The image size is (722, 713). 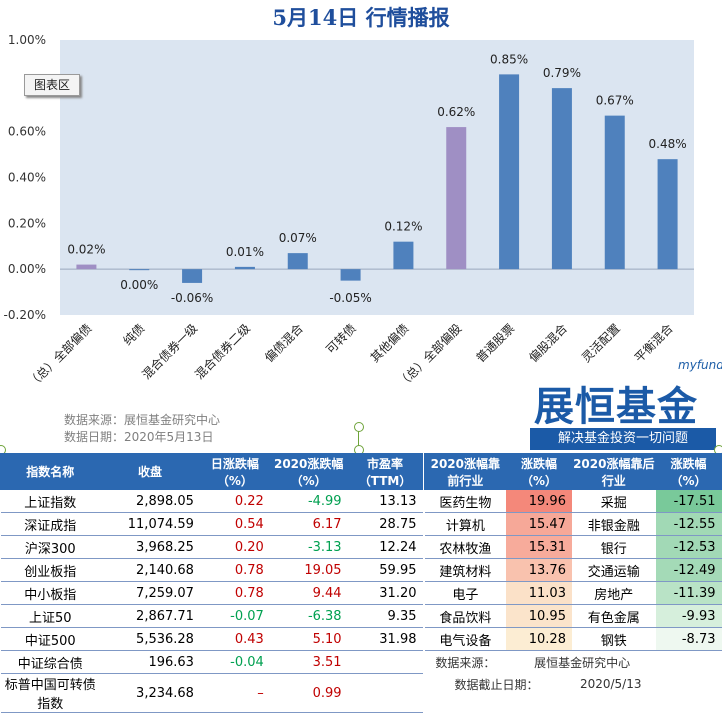 What do you see at coordinates (211, 593) in the screenshot?
I see `index-row: 中小板指 7,259.07 0.78 9.44 31.20` at bounding box center [211, 593].